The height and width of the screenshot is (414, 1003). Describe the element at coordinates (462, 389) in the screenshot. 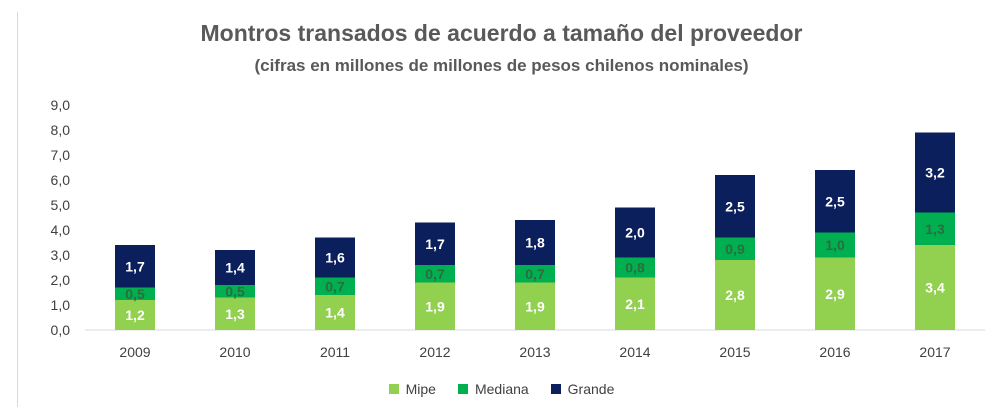

I see `legend-swatch-mediana` at that location.